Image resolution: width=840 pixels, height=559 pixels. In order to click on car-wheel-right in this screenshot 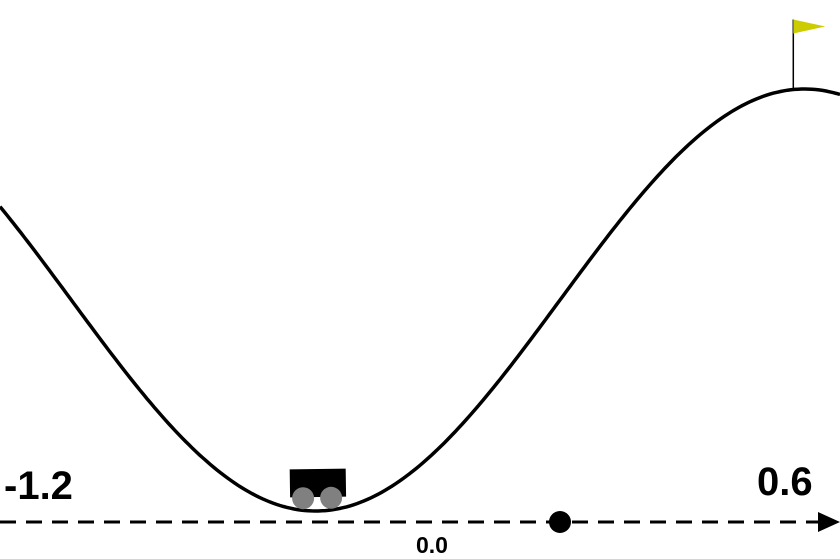, I will do `click(331, 497)`.